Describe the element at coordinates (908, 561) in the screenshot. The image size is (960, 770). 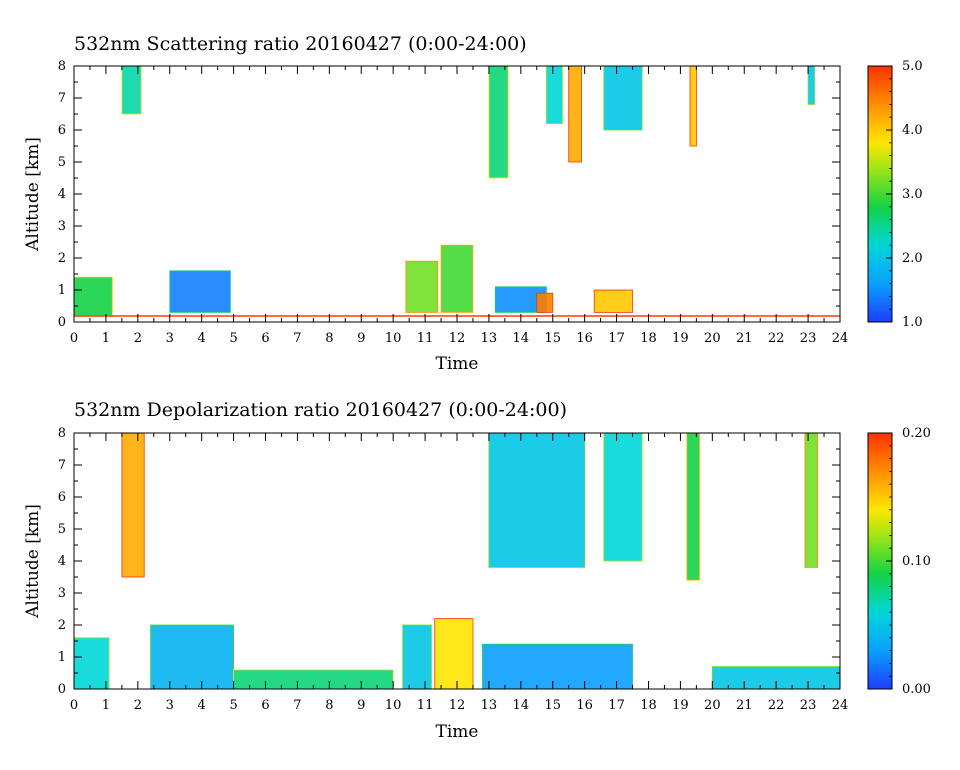
I see `depolarization-colorbar-ticks: 0.00 0.10 0.20` at that location.